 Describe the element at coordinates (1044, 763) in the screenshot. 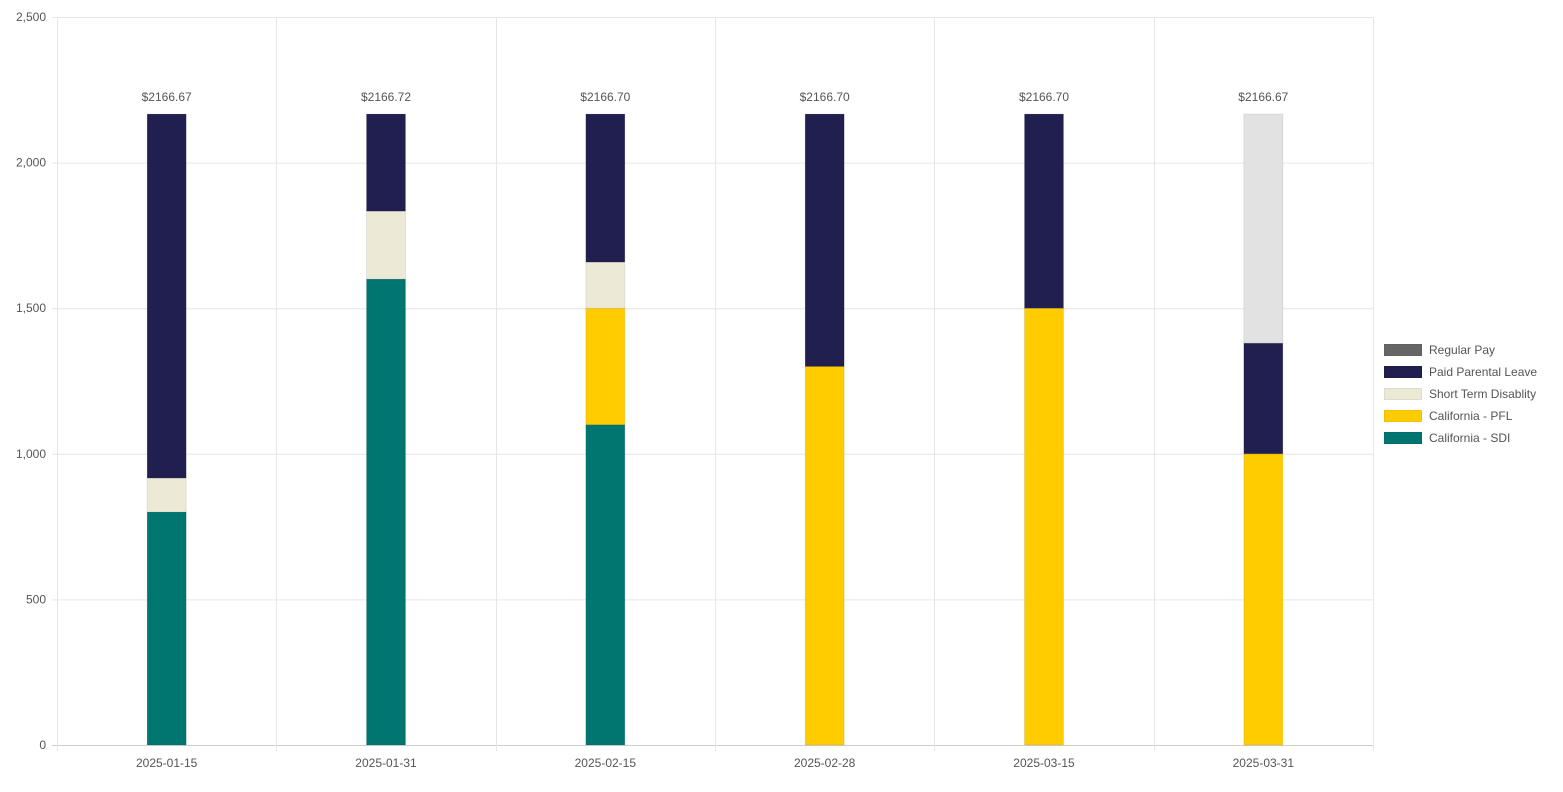

I see `x-tick-label: 2025-03-15` at that location.